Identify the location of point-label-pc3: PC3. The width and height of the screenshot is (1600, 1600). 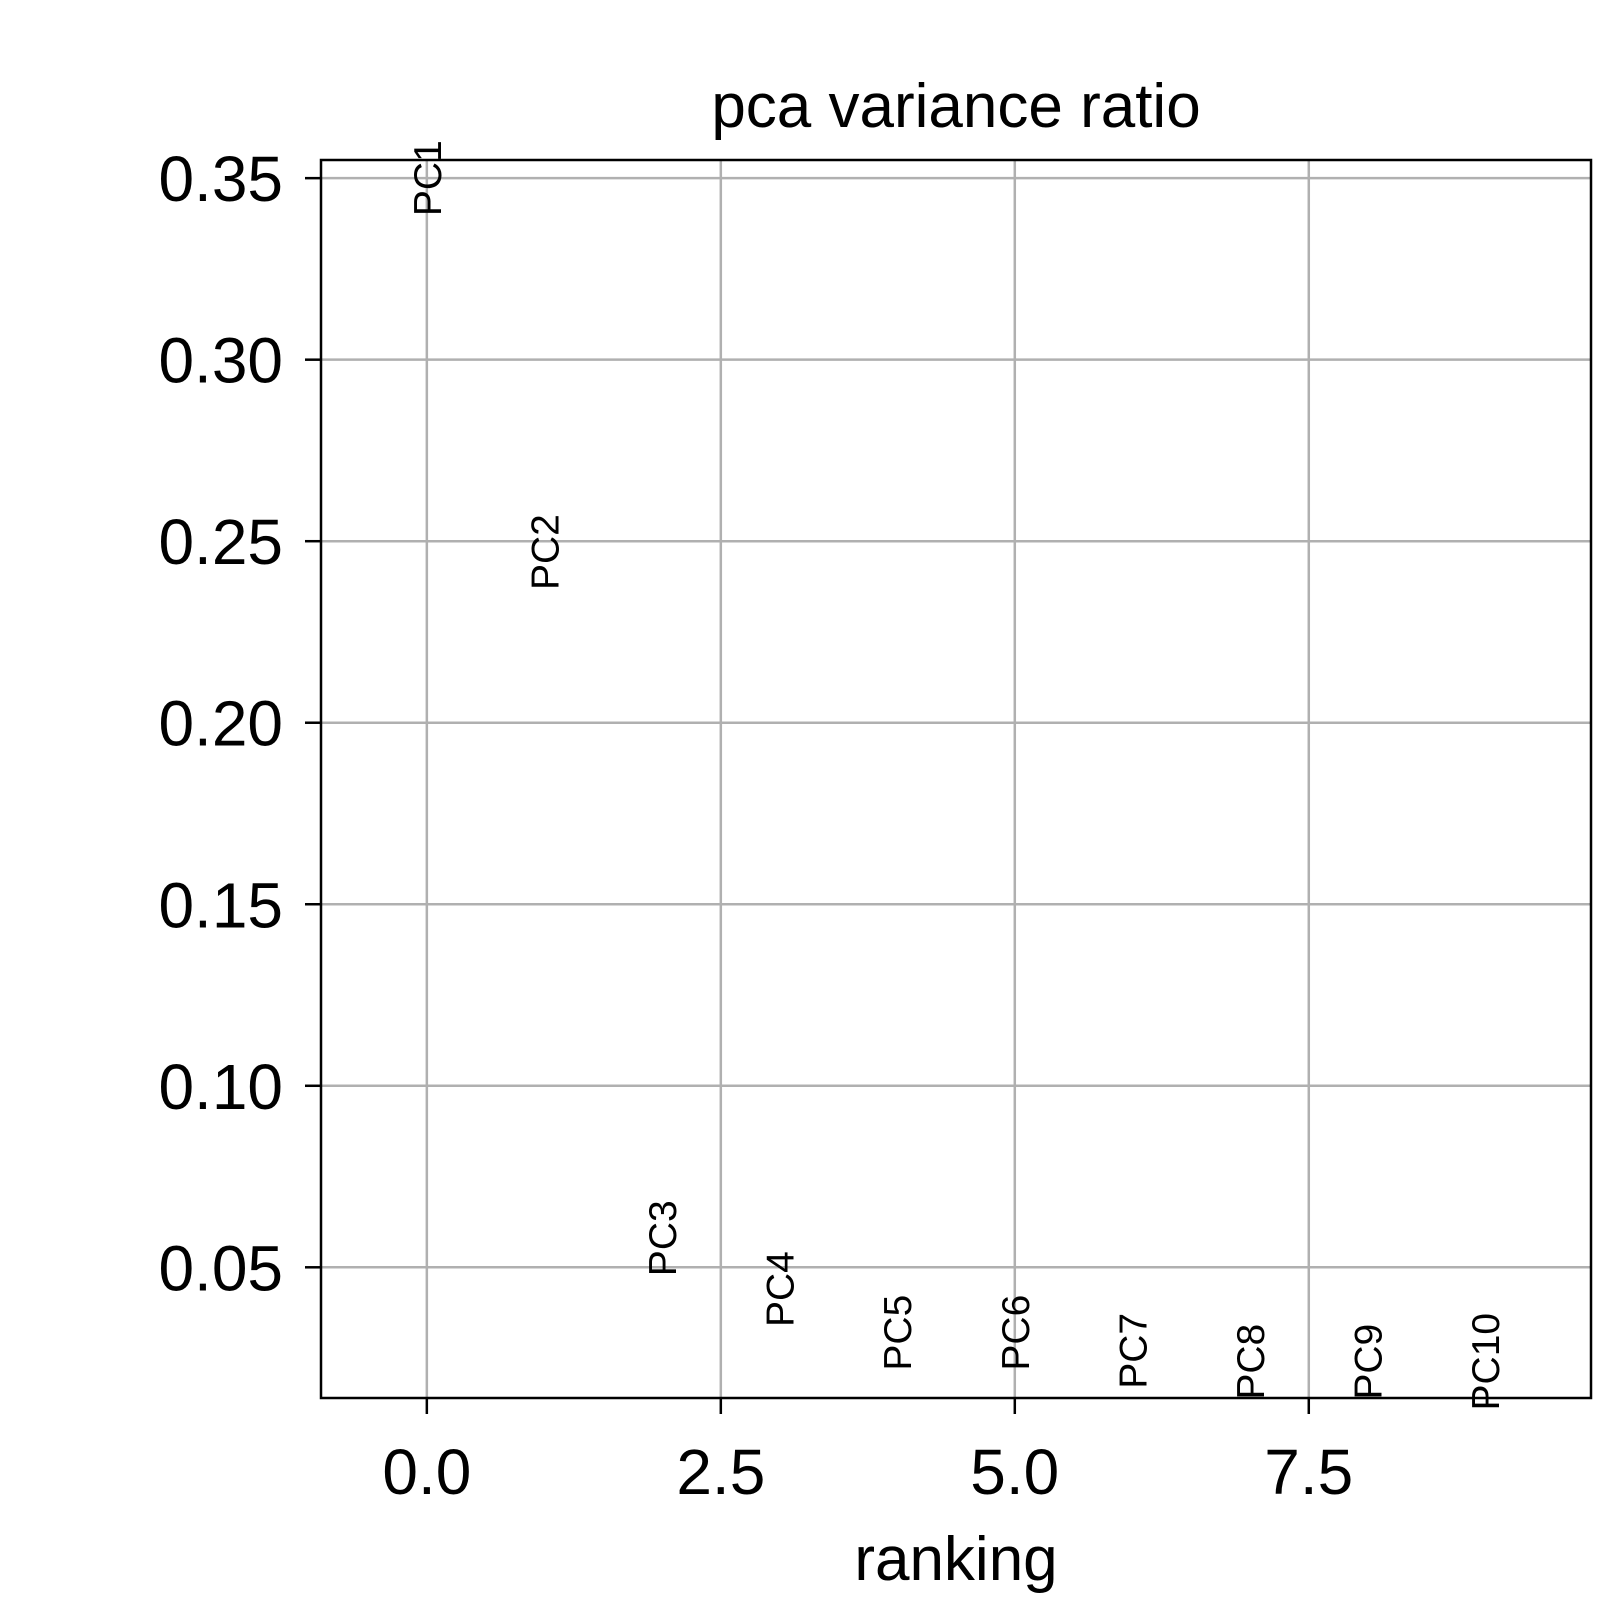
(663, 1238).